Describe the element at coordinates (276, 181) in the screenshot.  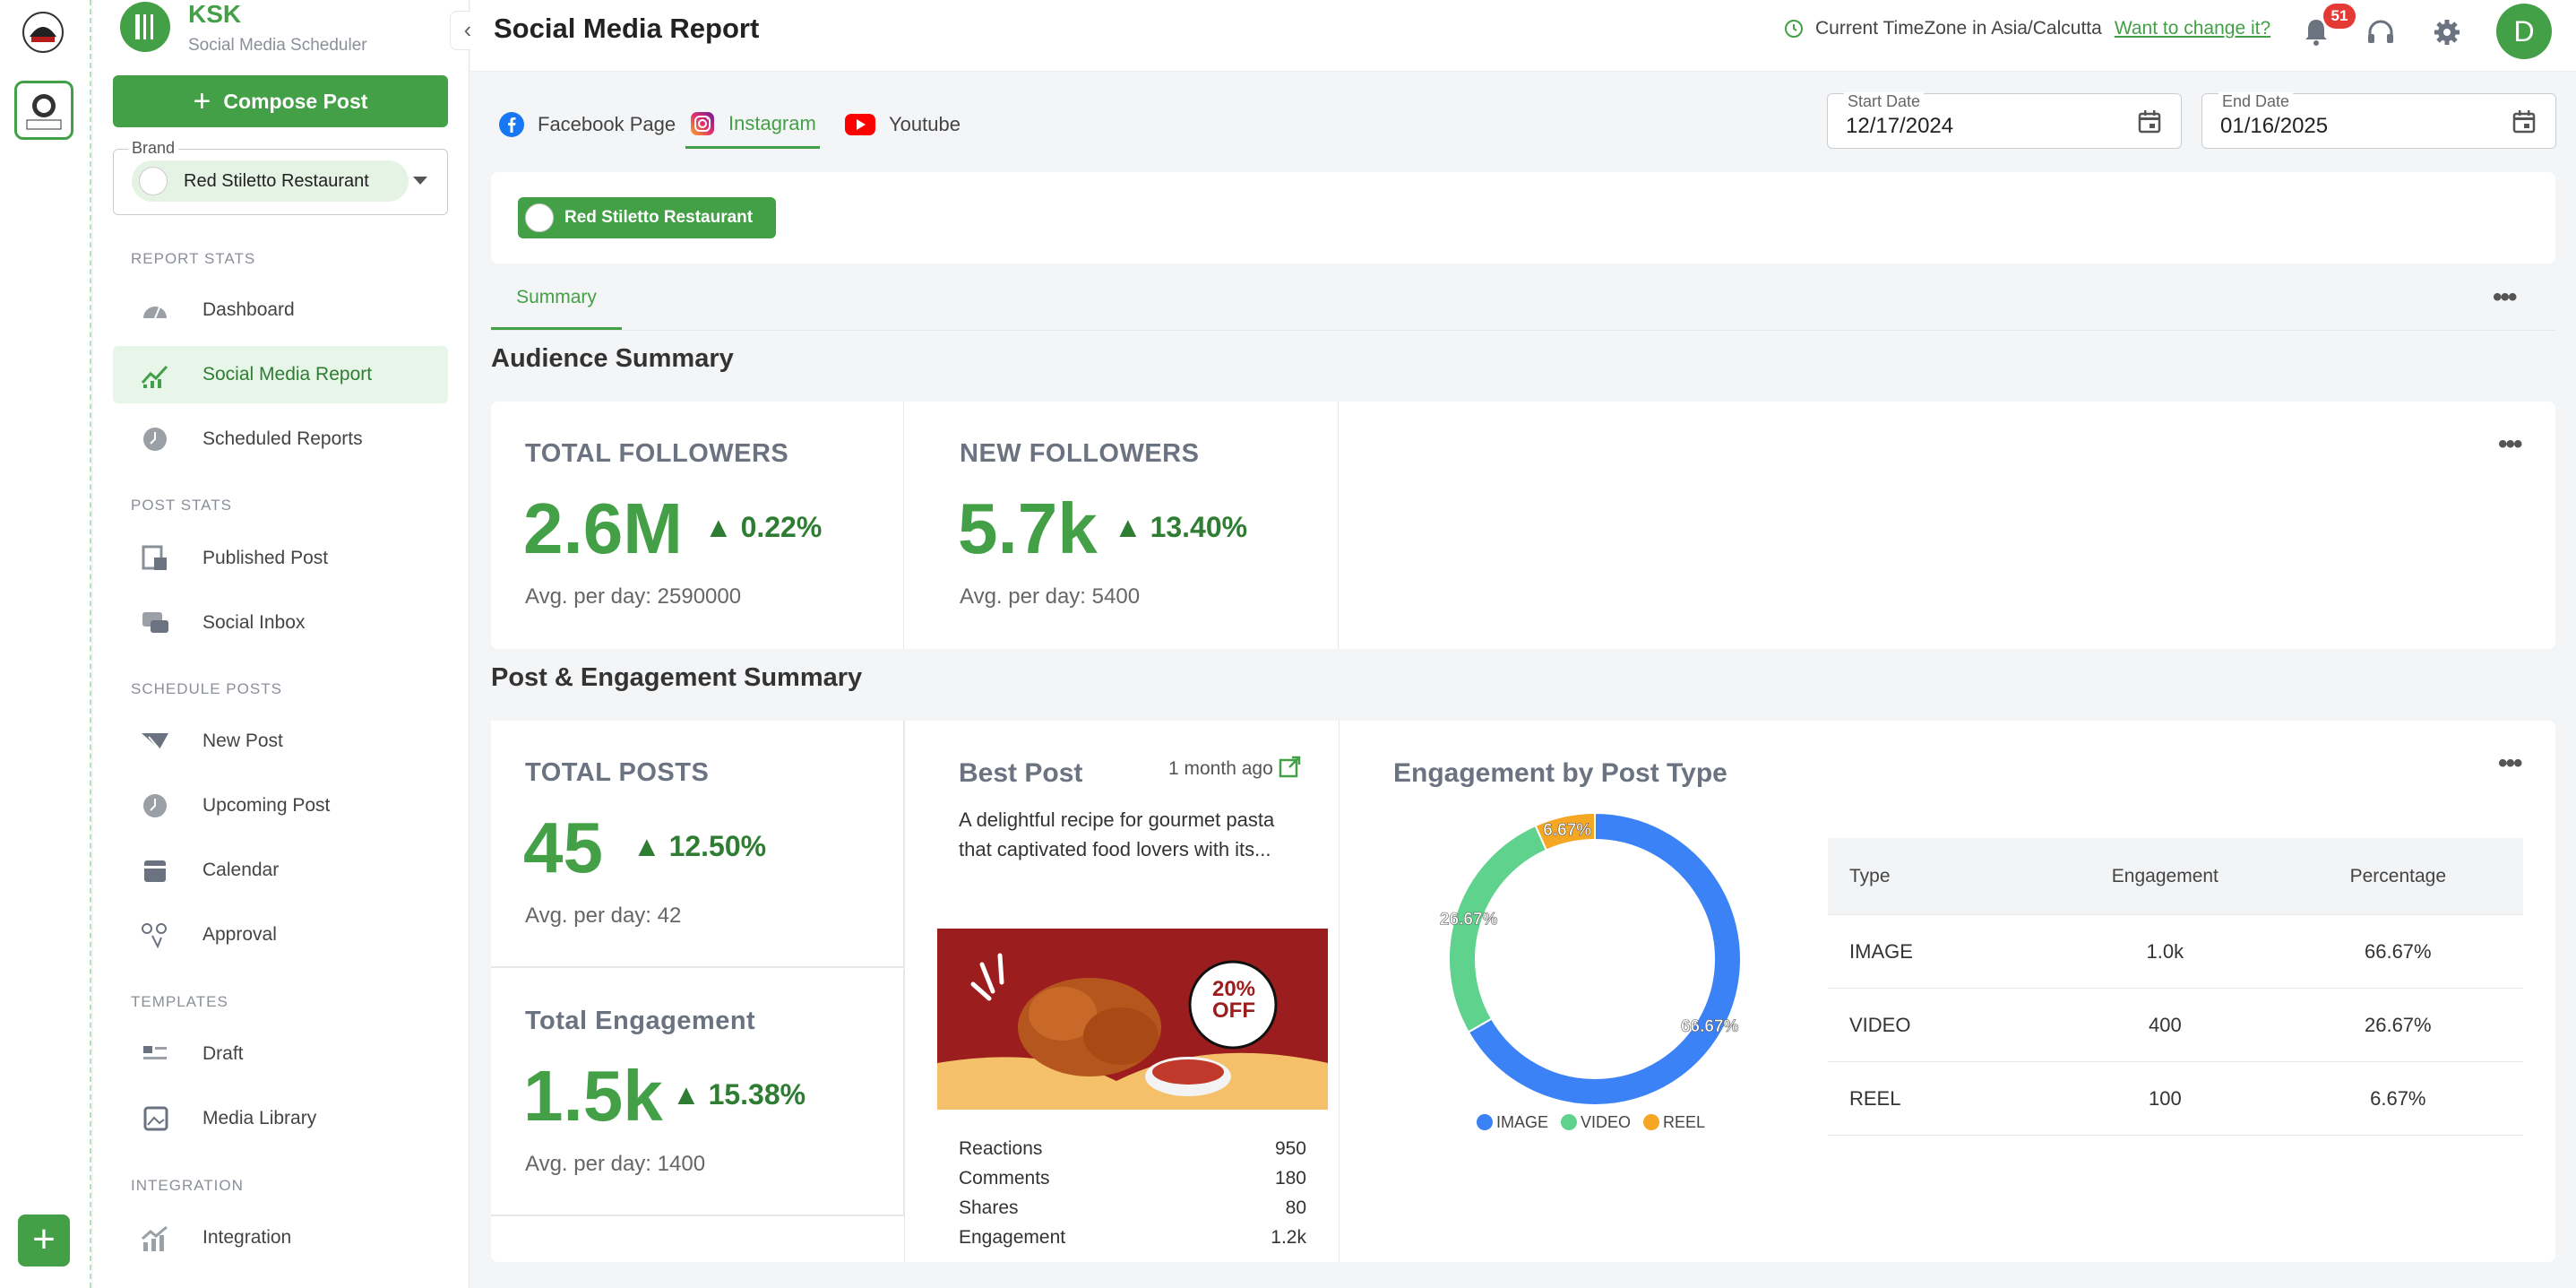
I see `brand-chip-label: Red Stiletto Restaurant` at that location.